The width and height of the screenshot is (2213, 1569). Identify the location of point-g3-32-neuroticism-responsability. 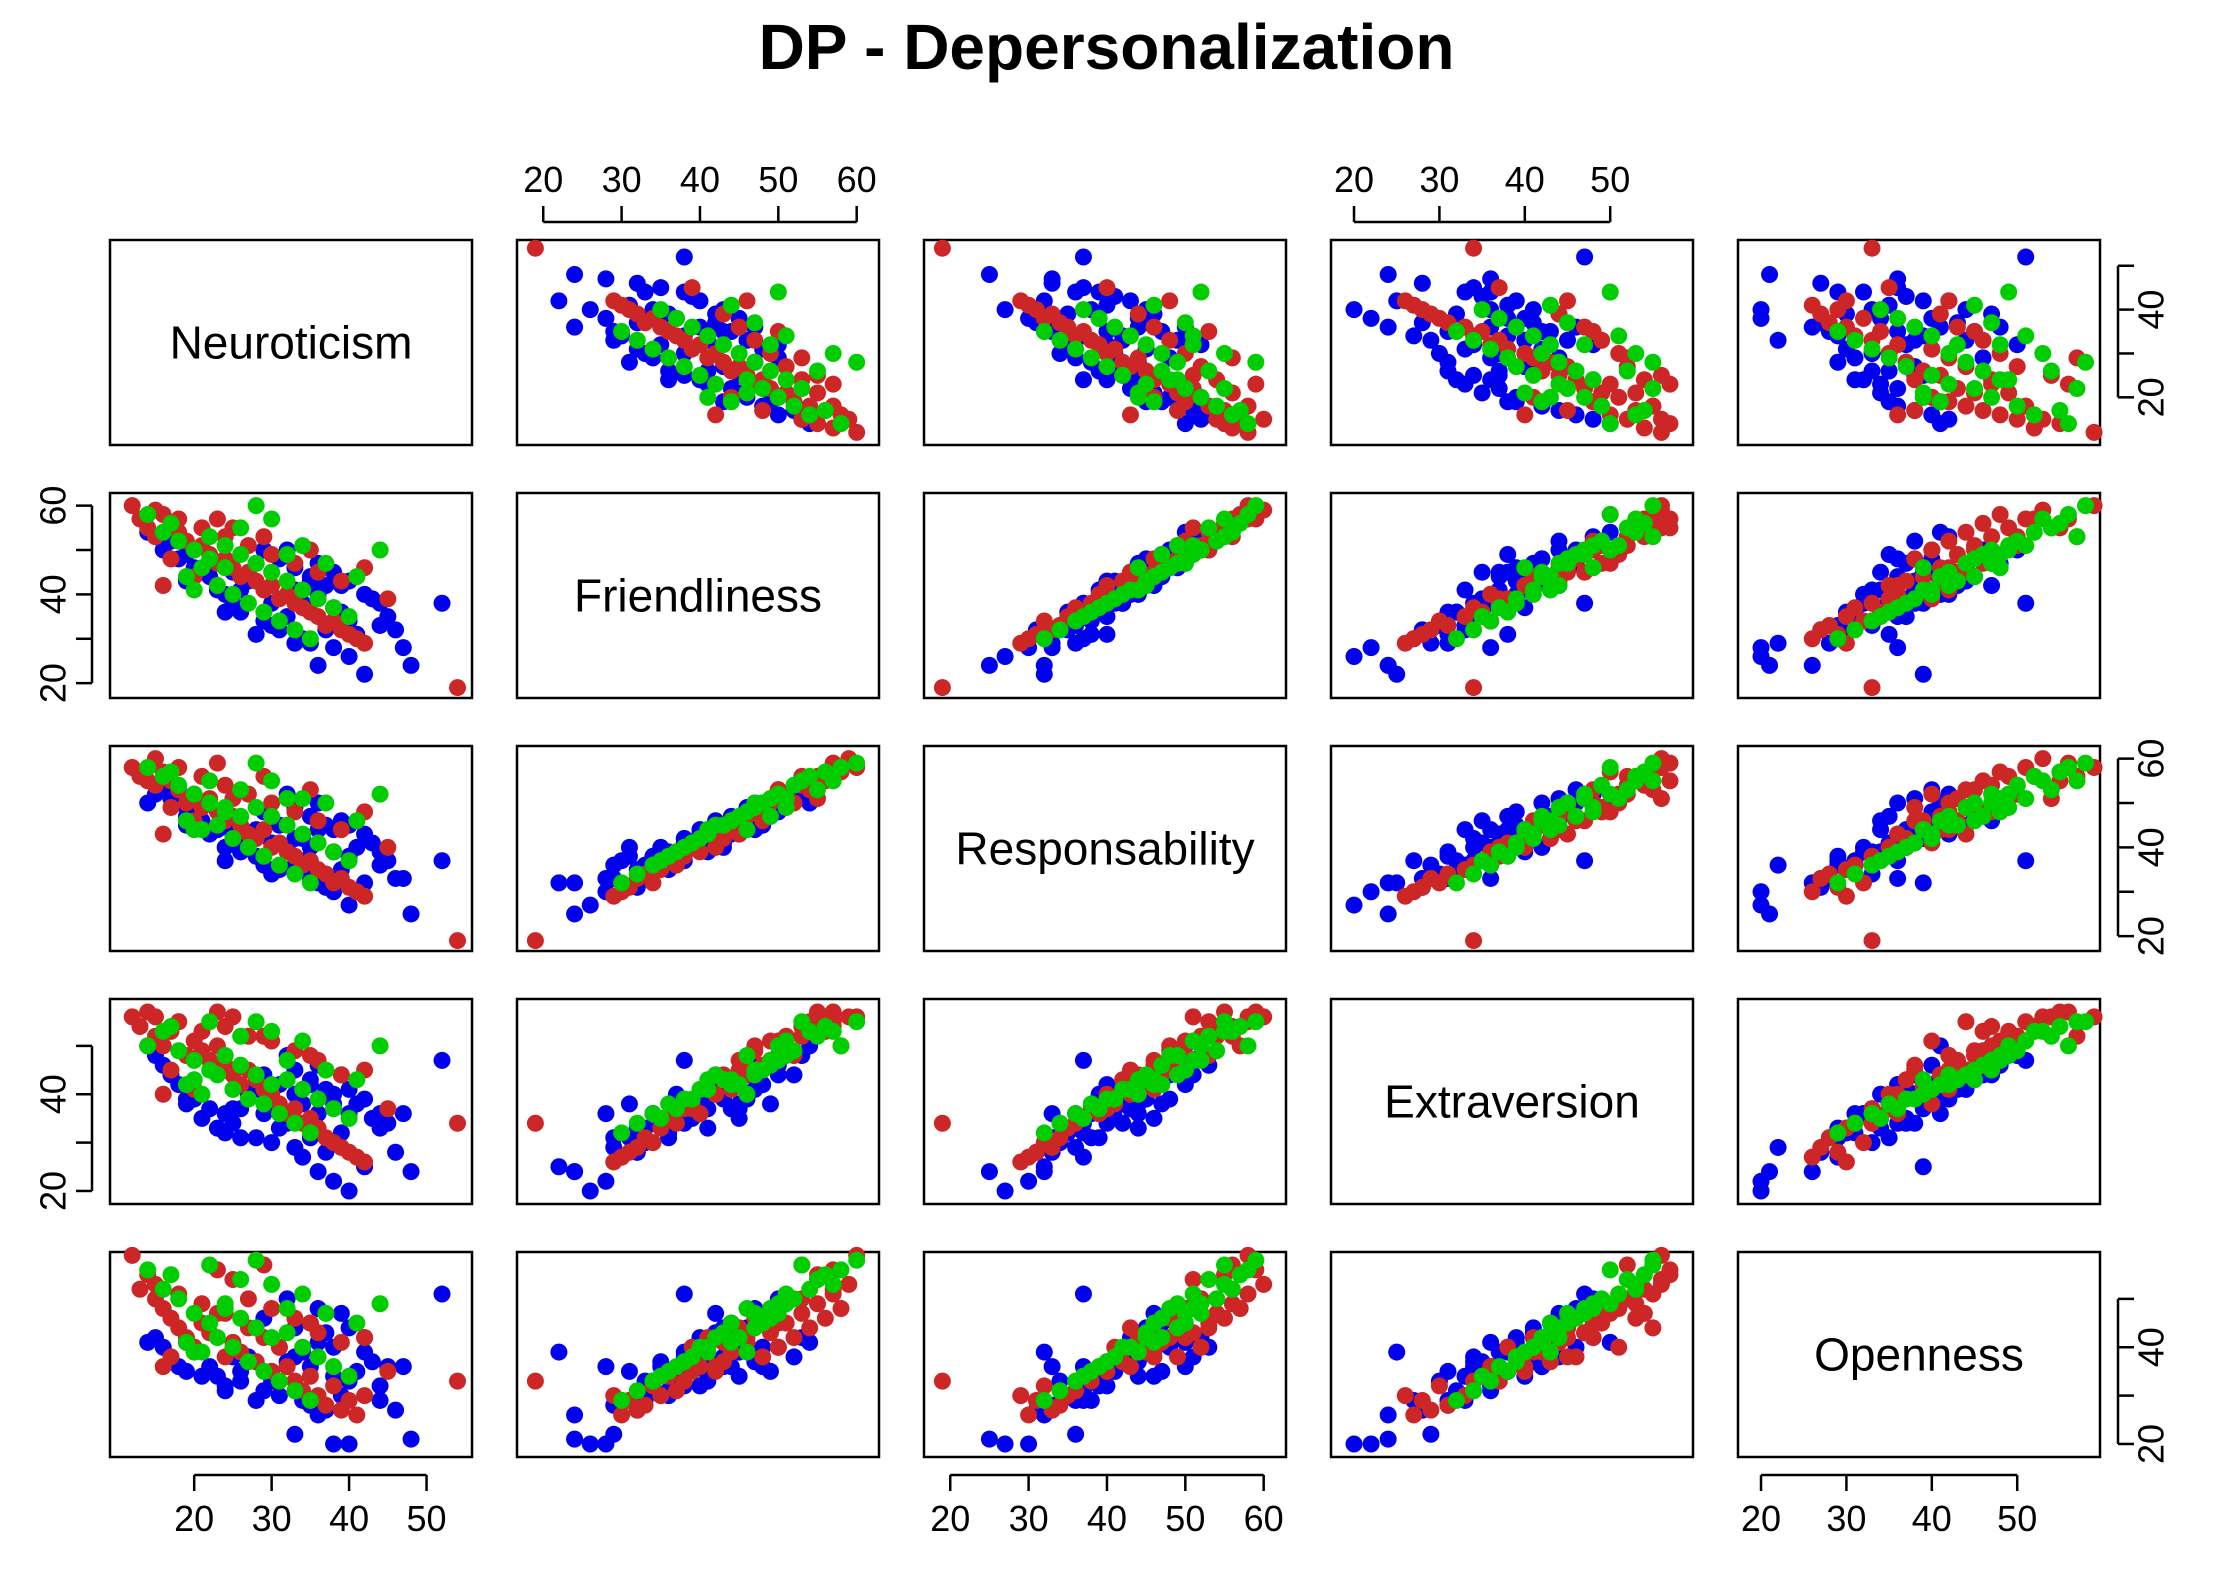
(1154, 305).